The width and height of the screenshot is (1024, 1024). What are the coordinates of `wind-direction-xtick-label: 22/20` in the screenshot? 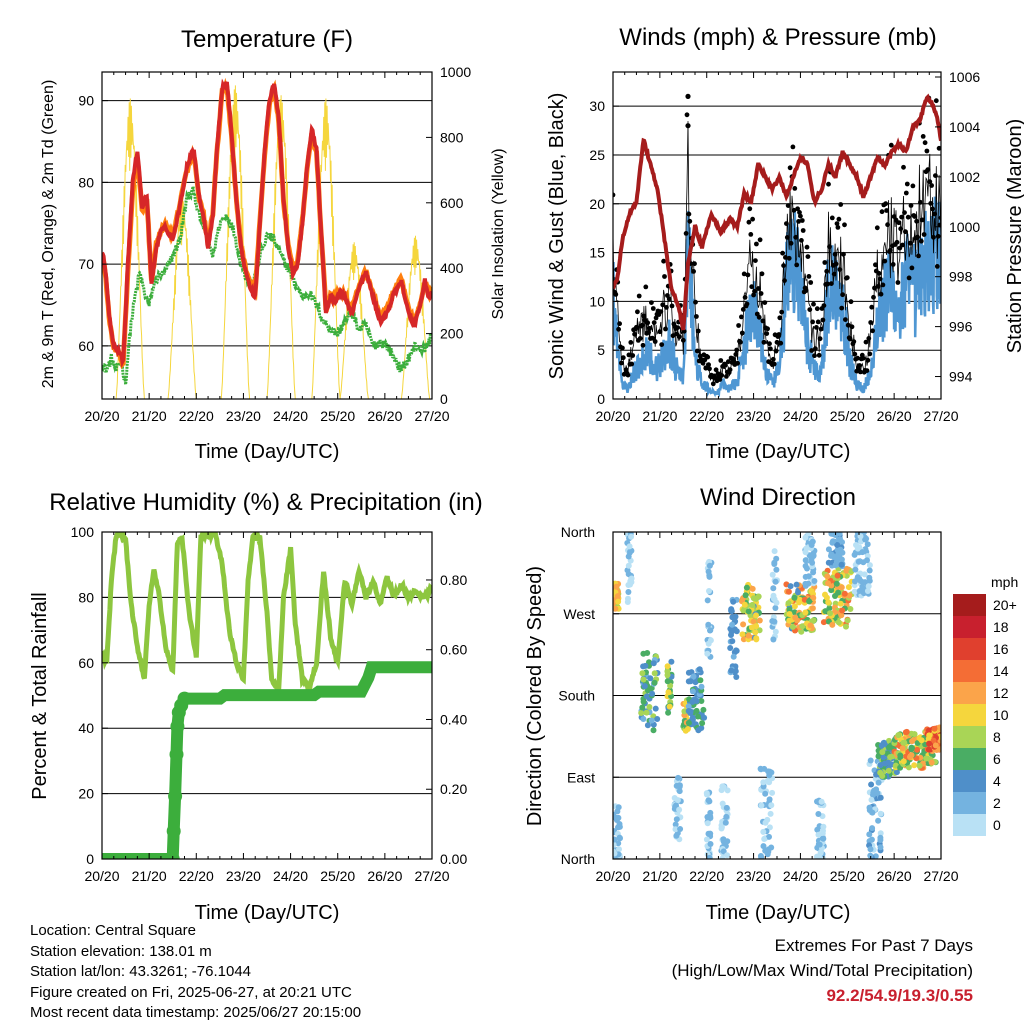 It's located at (706, 876).